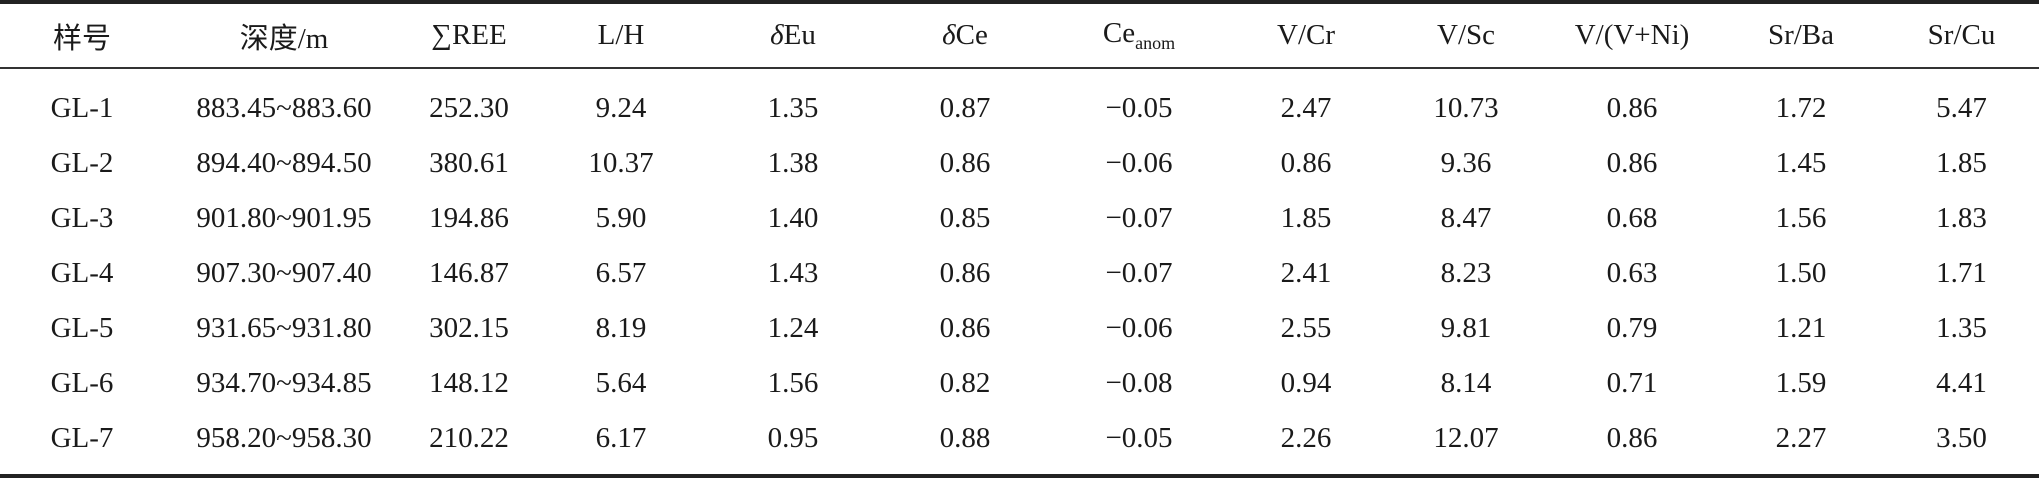  I want to click on cell-delta-eu: 1.43, so click(793, 273).